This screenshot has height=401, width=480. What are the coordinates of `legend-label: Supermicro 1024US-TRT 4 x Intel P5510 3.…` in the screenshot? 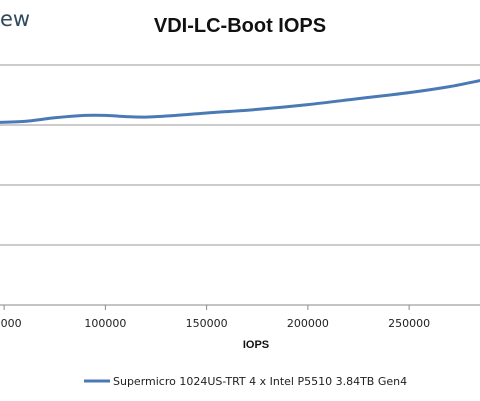 It's located at (260, 381).